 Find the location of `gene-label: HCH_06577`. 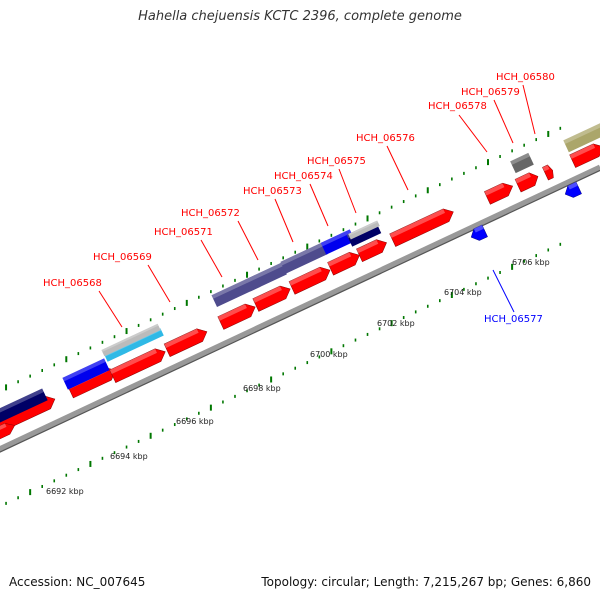

gene-label: HCH_06577 is located at coordinates (513, 319).